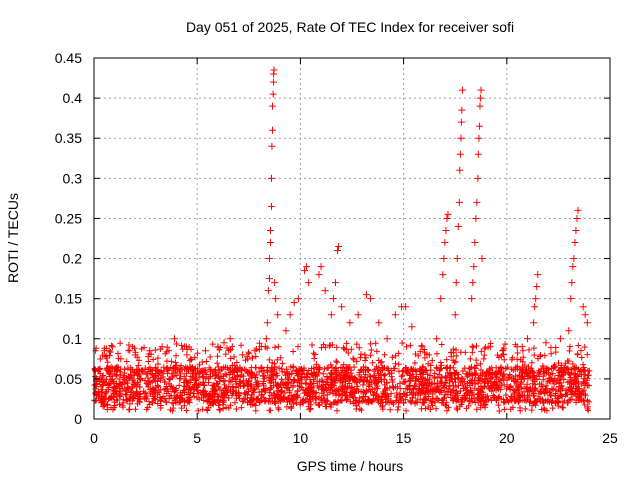  Describe the element at coordinates (507, 438) in the screenshot. I see `x-tick-label: 20` at that location.